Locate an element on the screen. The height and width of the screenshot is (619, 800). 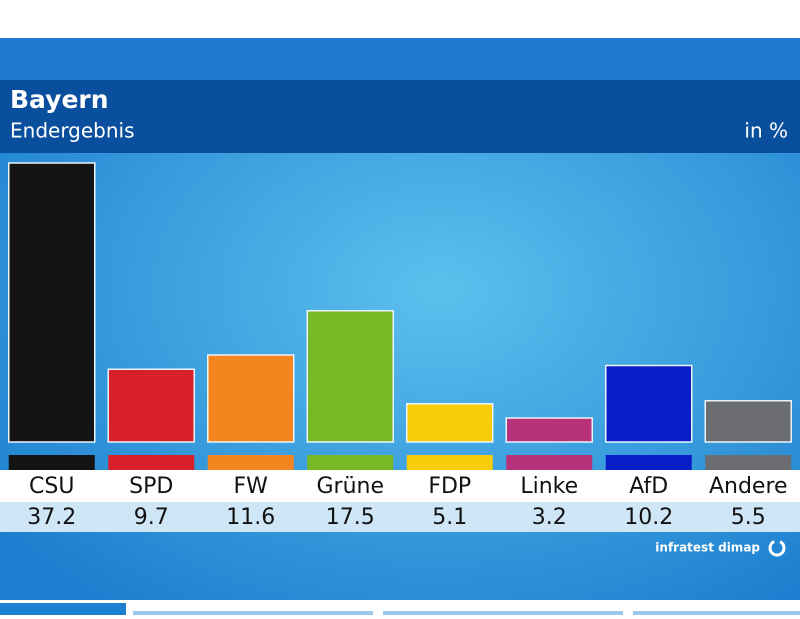
category-label: Andere is located at coordinates (748, 486).